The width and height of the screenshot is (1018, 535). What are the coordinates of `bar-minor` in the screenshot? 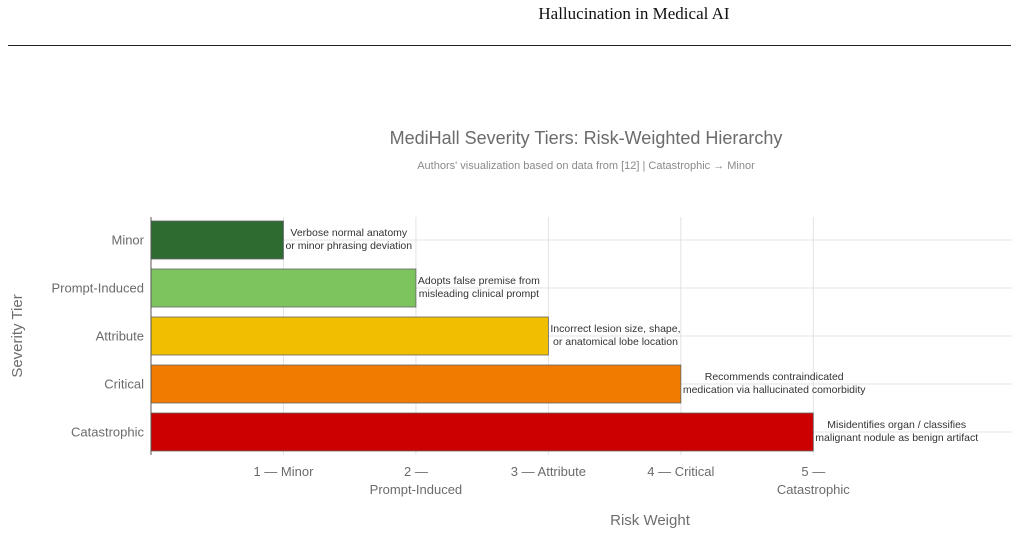 It's located at (217, 240).